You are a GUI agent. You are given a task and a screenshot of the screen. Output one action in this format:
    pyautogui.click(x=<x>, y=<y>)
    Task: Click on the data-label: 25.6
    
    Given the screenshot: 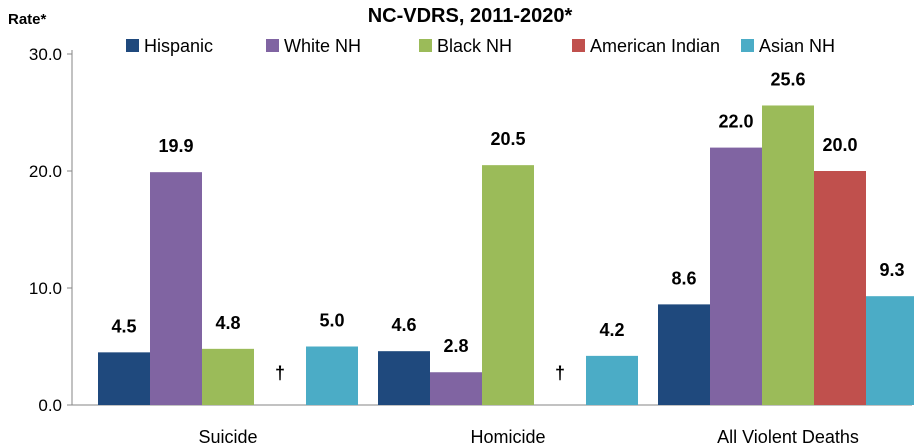 What is the action you would take?
    pyautogui.click(x=787, y=79)
    